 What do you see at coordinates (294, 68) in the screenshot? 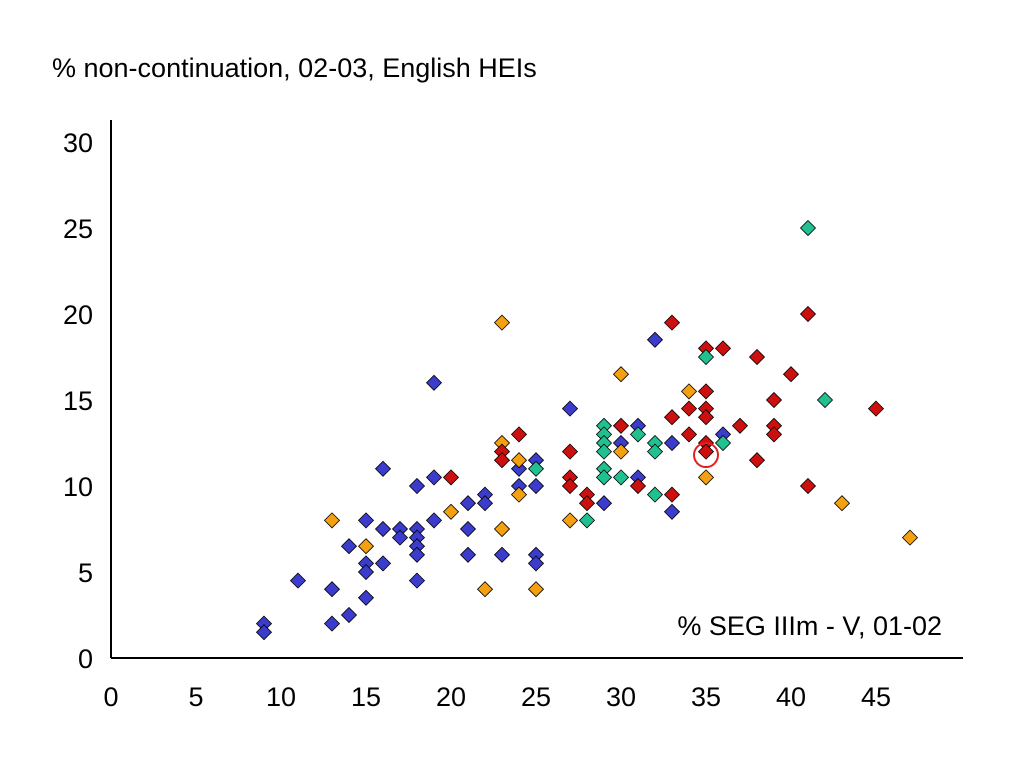
I see `y-axis-title: % non-continuation, 02-03, English HEIs` at bounding box center [294, 68].